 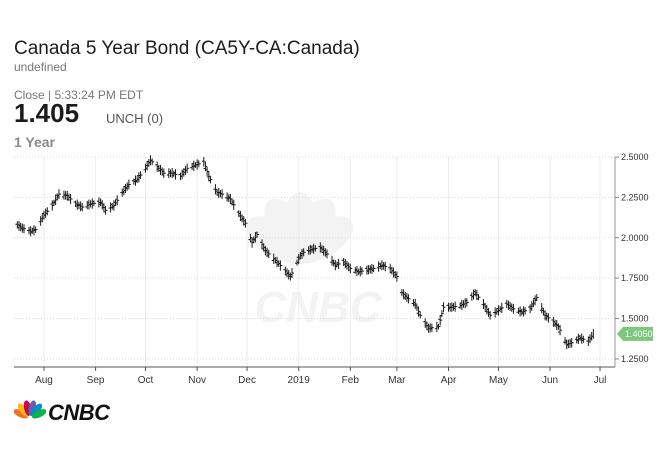 I want to click on cnbc-logo-text: CNBC, so click(x=79, y=412).